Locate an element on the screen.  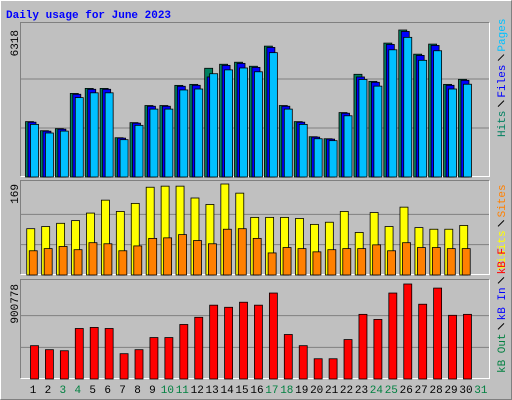
x-tick-label: 10 is located at coordinates (167, 391).